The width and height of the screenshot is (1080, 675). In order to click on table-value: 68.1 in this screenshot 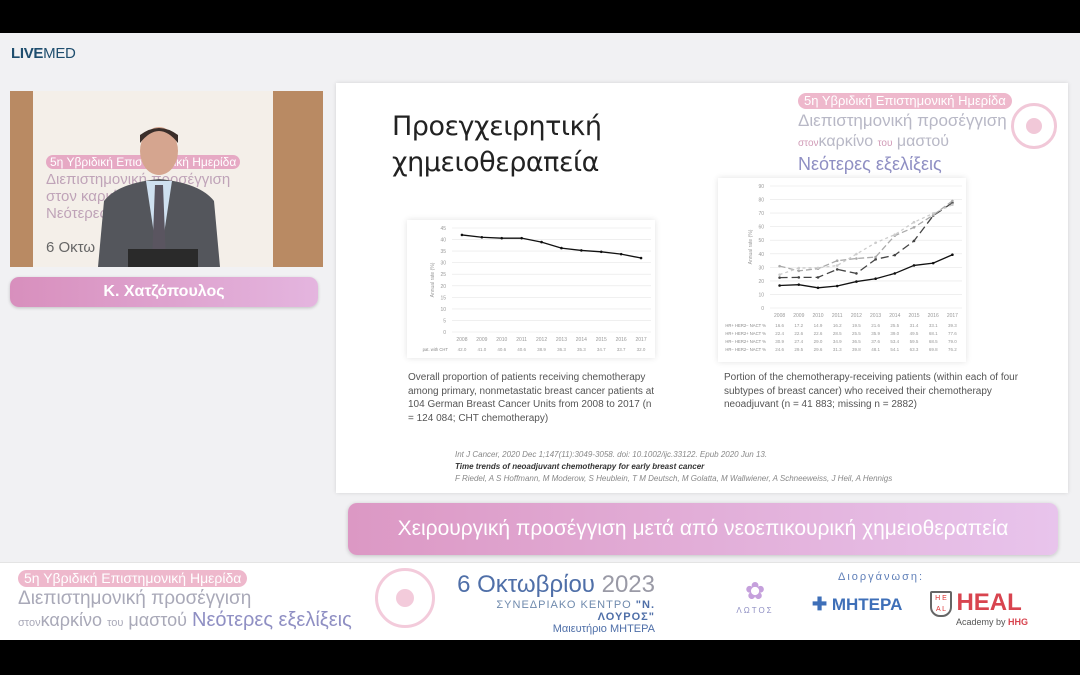, I will do `click(933, 333)`.